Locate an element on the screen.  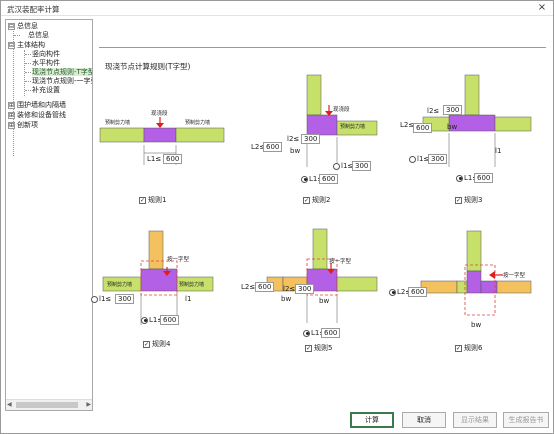
horizontal-scrollbar: ◀ ▶ is located at coordinates (49, 404).